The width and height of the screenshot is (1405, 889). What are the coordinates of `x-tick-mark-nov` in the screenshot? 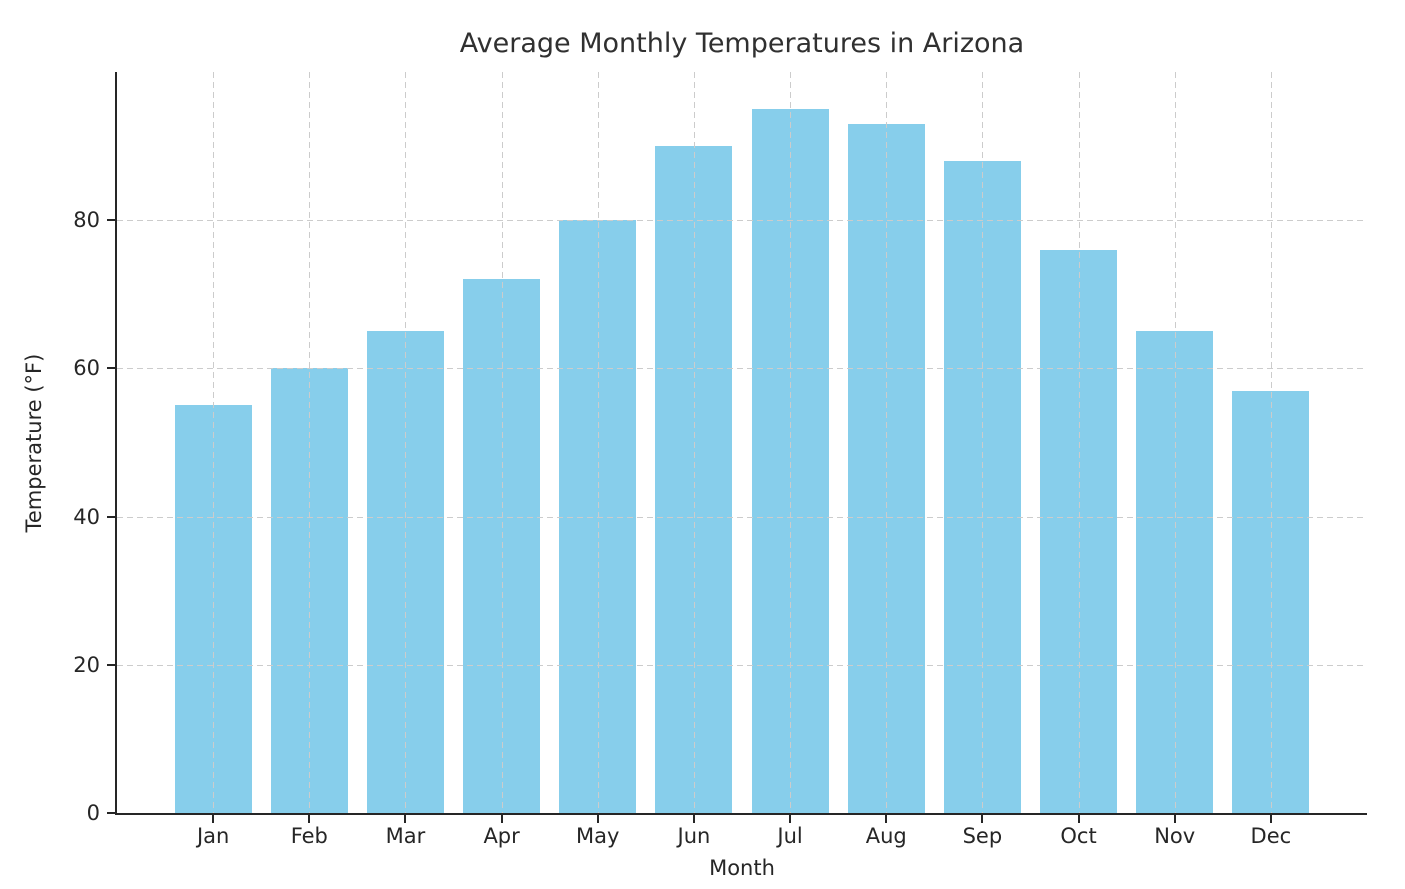 It's located at (1174, 819).